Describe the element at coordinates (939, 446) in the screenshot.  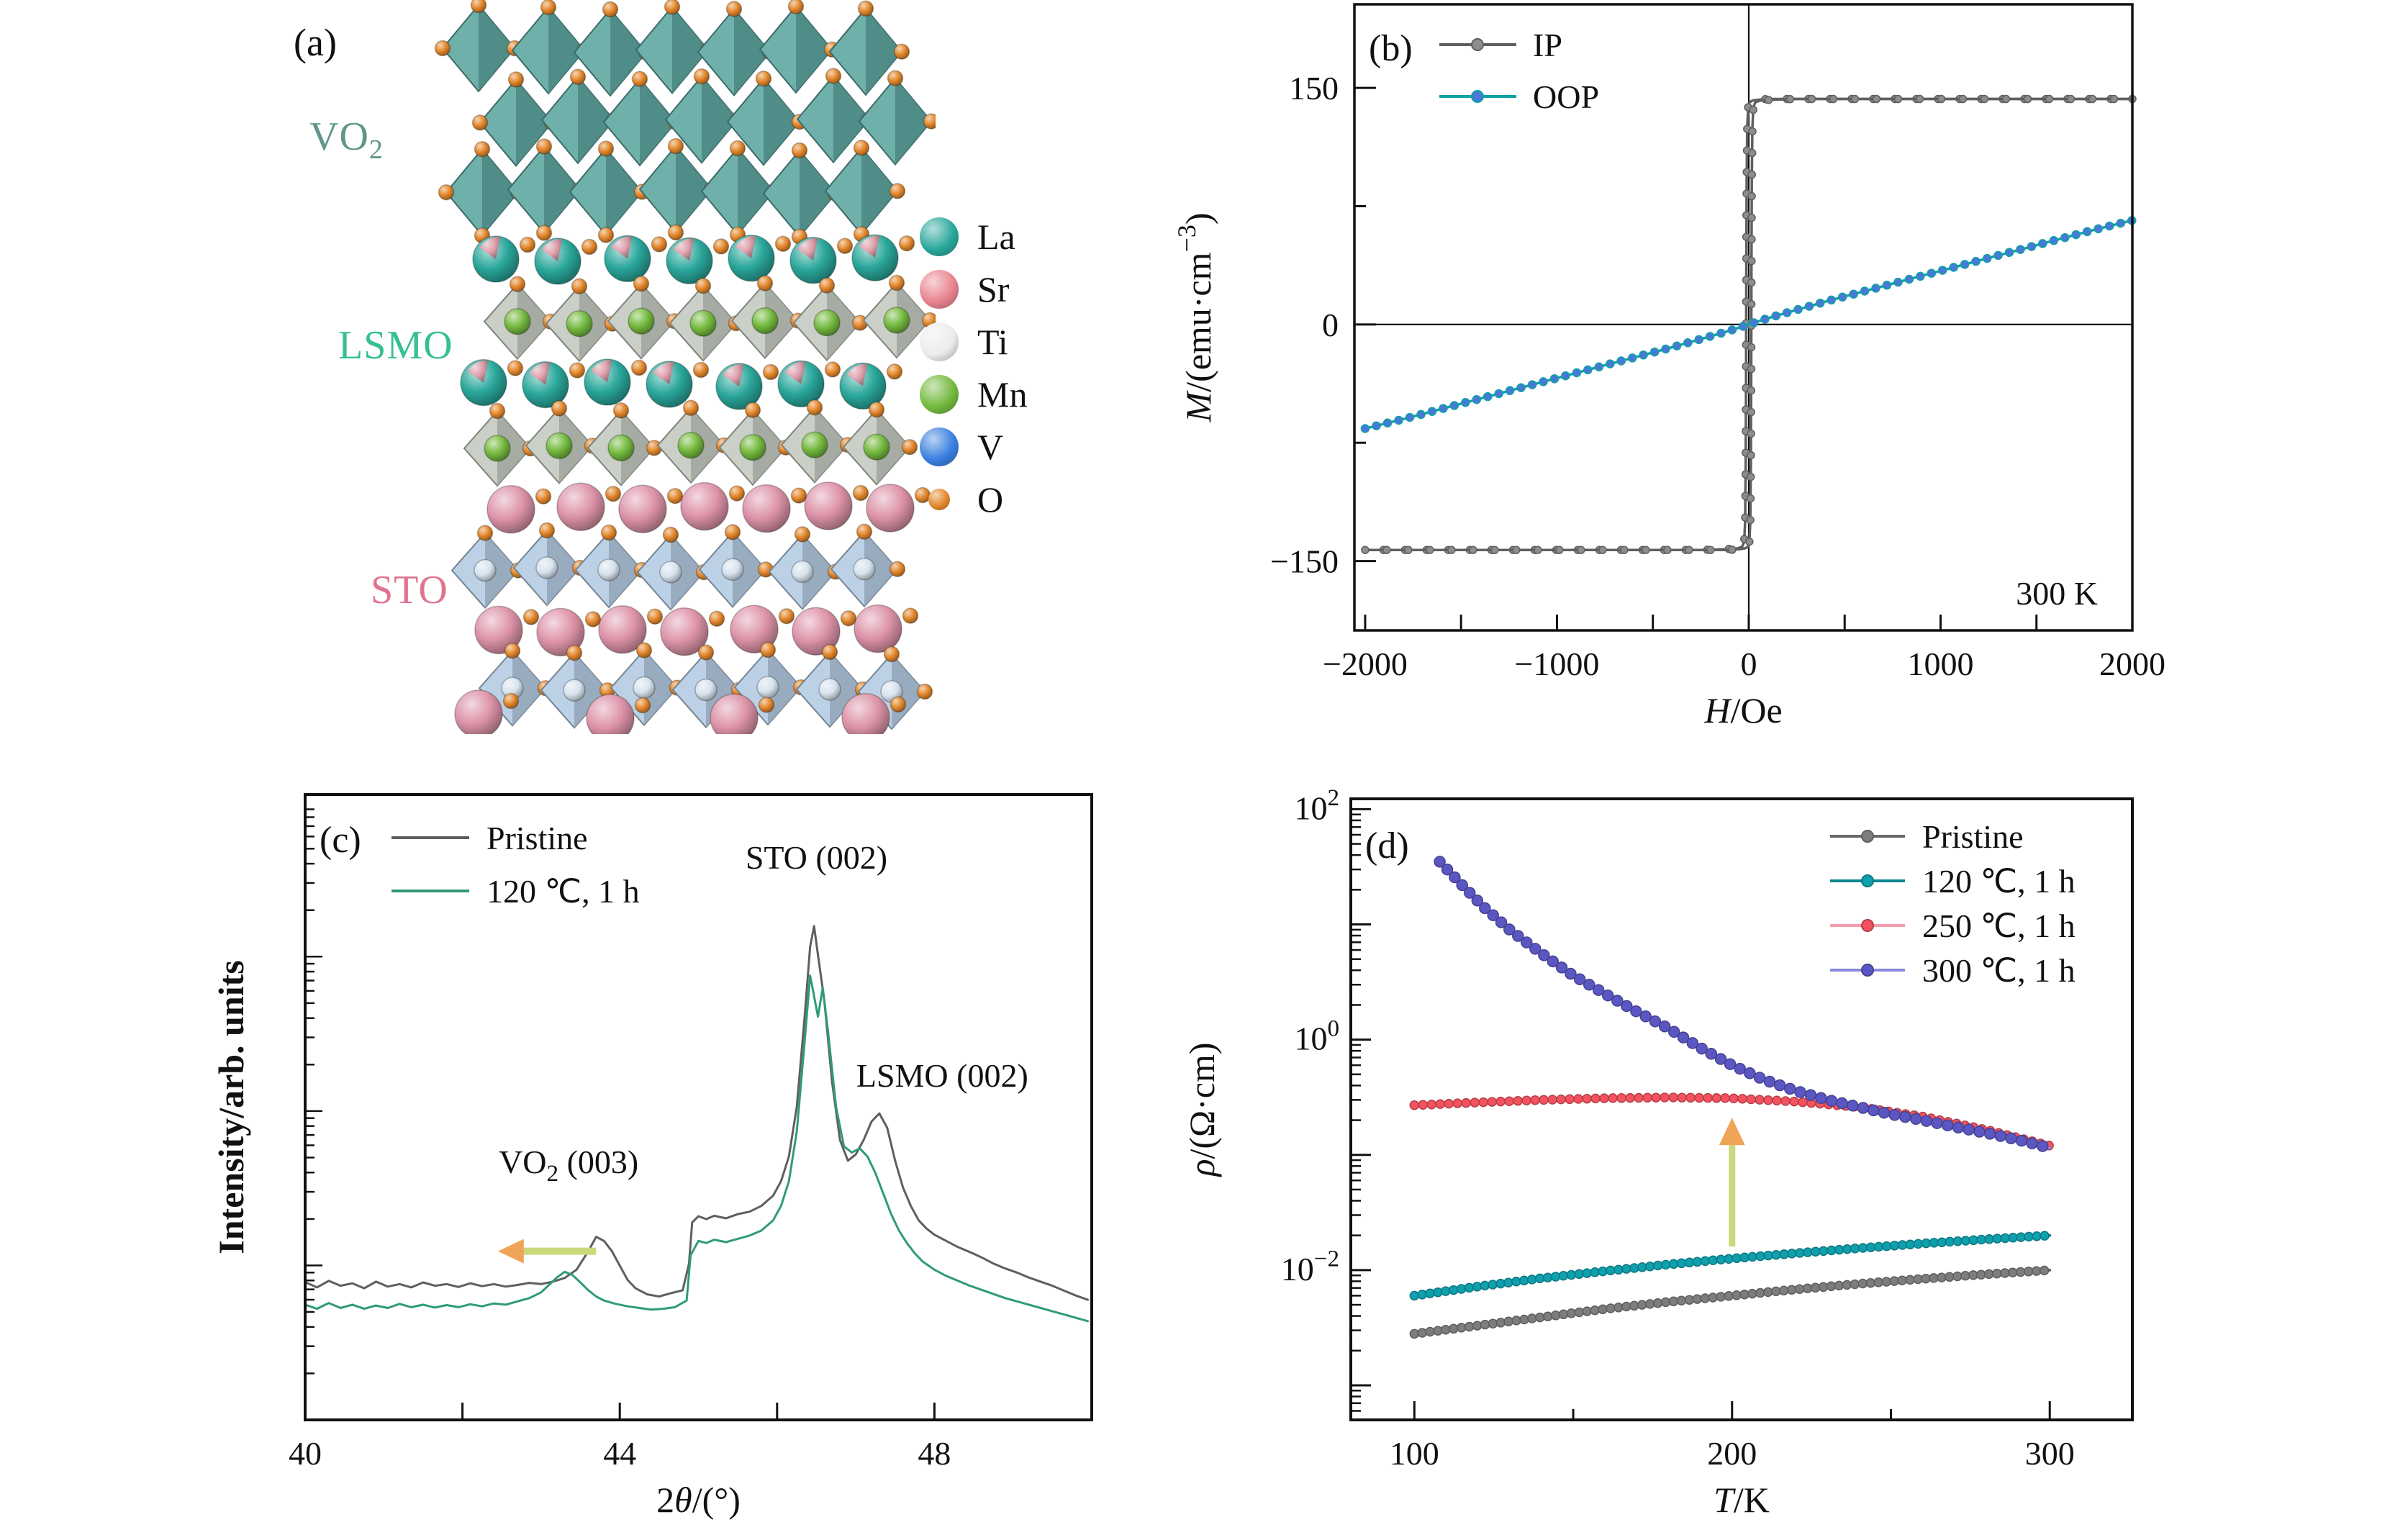
I see `v-atom-swatch` at that location.